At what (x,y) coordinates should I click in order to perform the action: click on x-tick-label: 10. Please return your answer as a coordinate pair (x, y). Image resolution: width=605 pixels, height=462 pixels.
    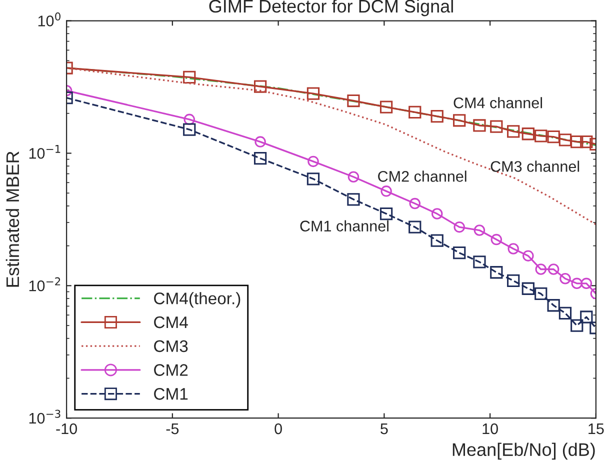
    Looking at the image, I should click on (490, 428).